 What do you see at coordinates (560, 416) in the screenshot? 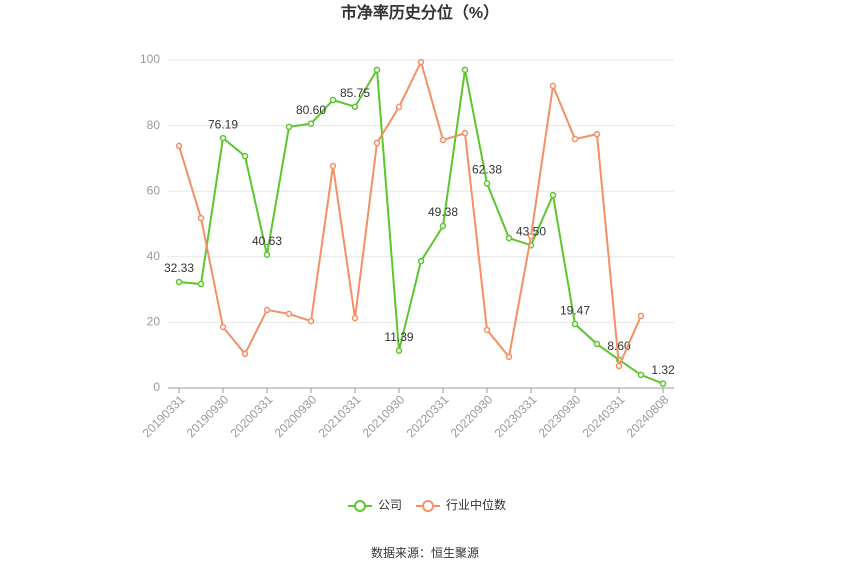
I see `x-tick-label: 20230930` at bounding box center [560, 416].